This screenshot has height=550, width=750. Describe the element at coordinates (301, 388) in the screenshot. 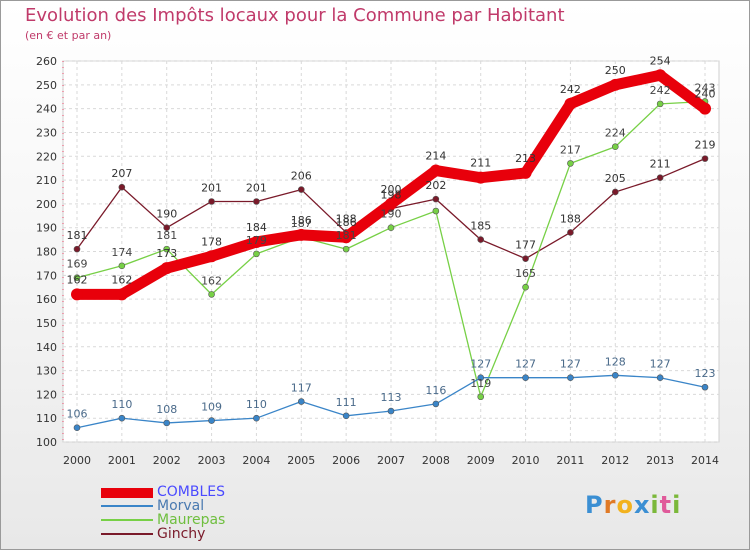

I see `data-label-morval: 117` at that location.